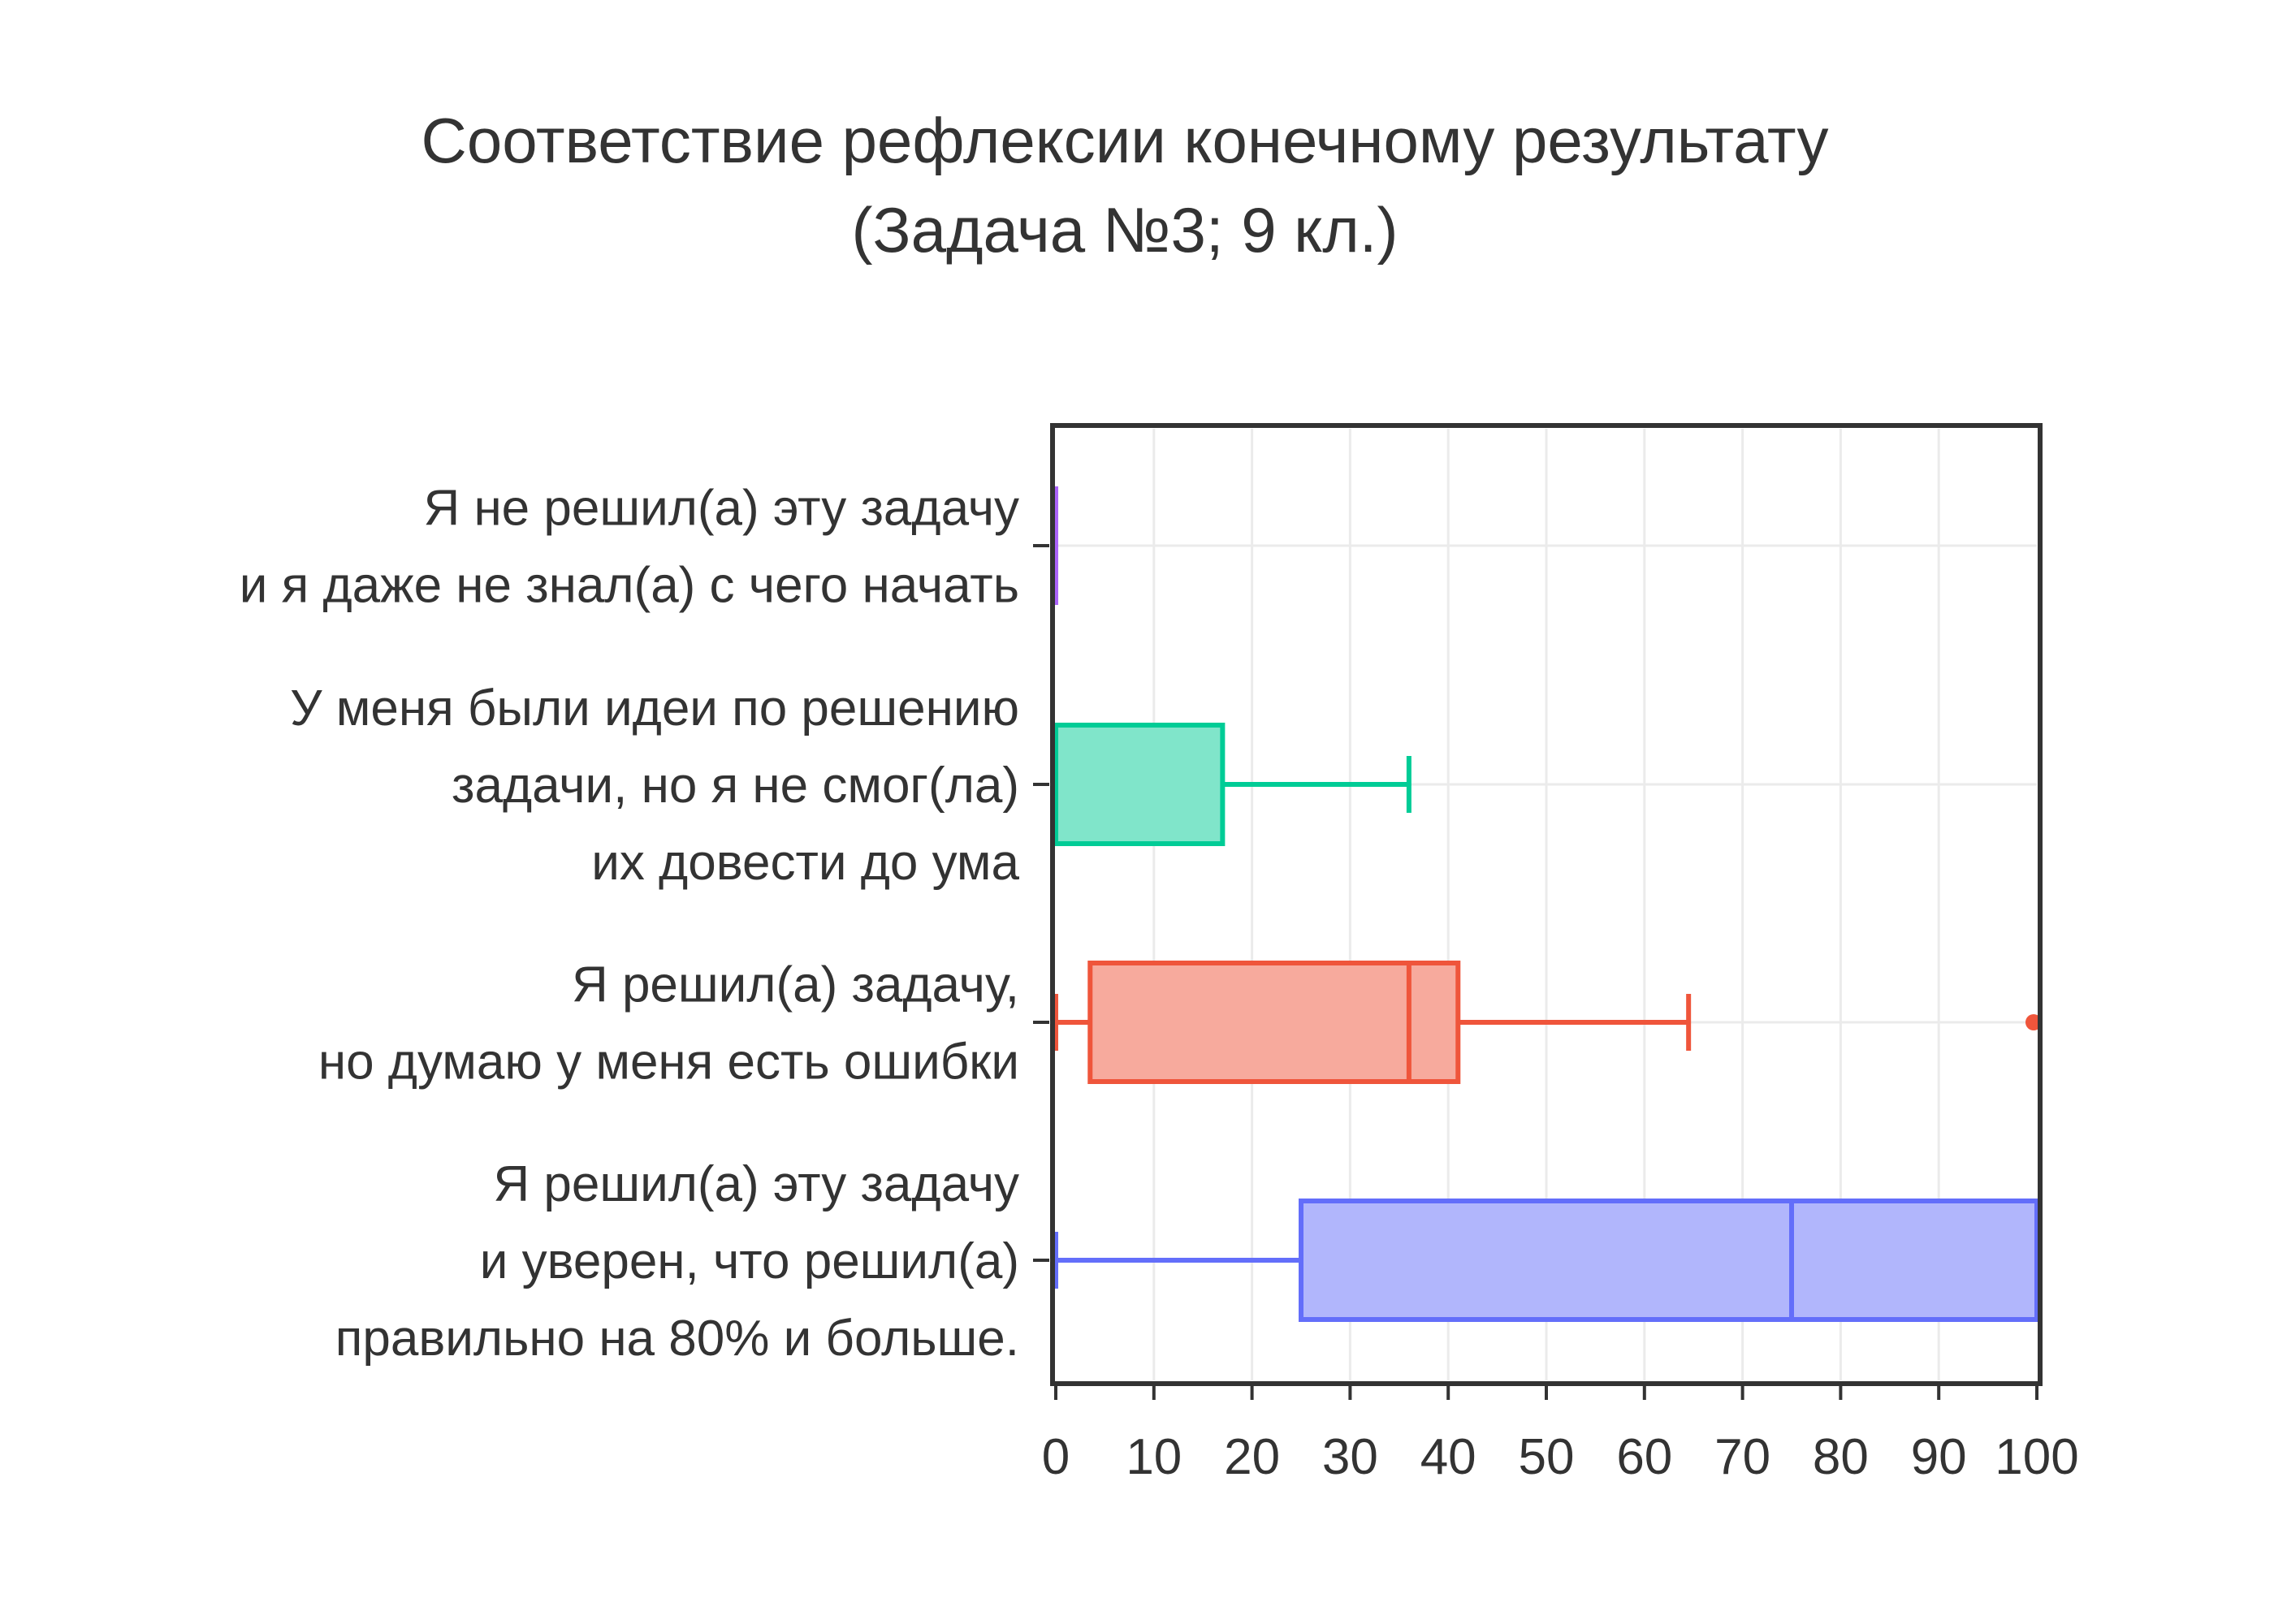  What do you see at coordinates (805, 863) in the screenshot?
I see `category-label-line: их довести до ума` at bounding box center [805, 863].